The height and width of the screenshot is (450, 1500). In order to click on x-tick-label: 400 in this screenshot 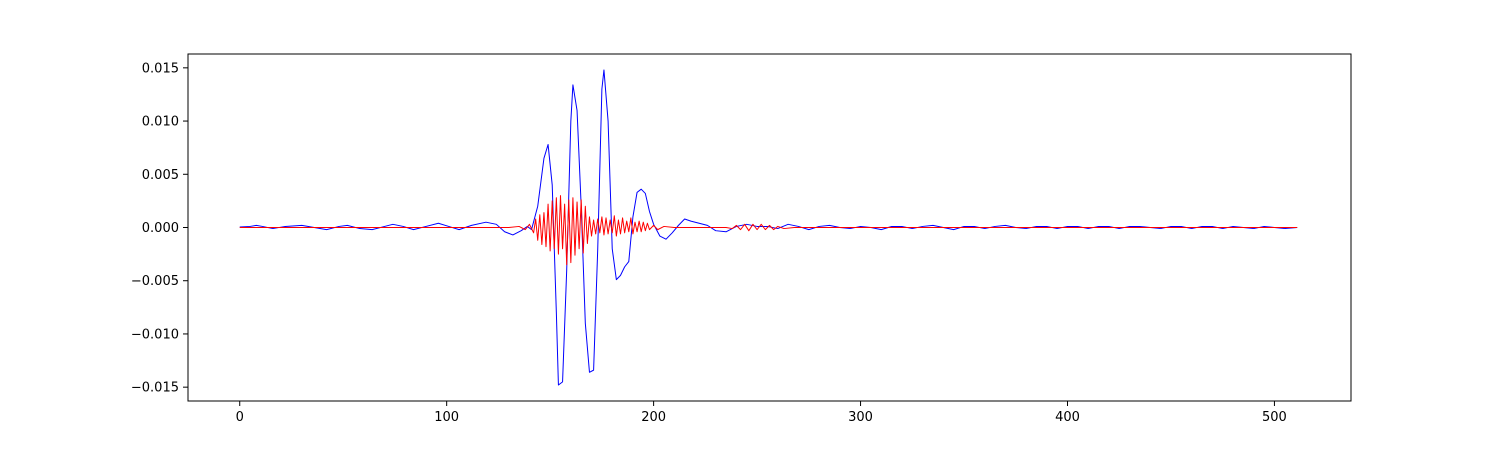, I will do `click(1067, 417)`.